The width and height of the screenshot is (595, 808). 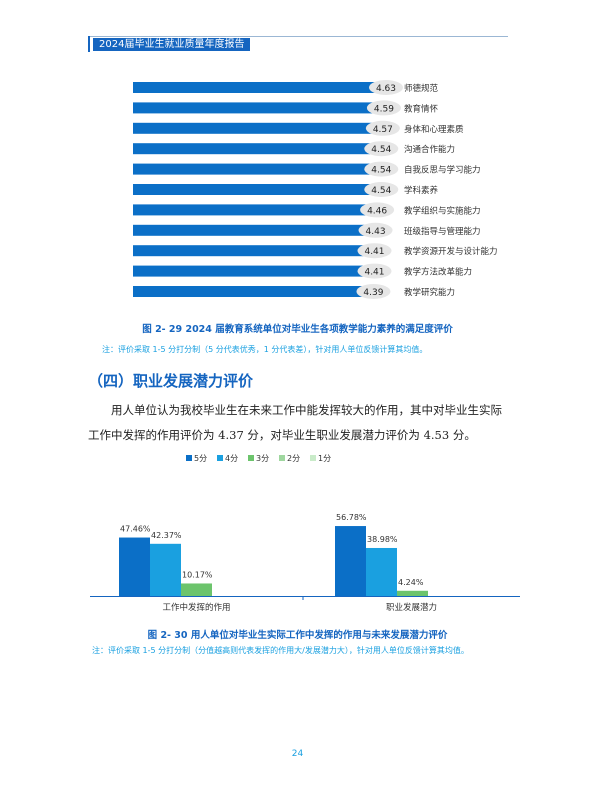 I want to click on category-label: 学科素养, so click(x=421, y=190).